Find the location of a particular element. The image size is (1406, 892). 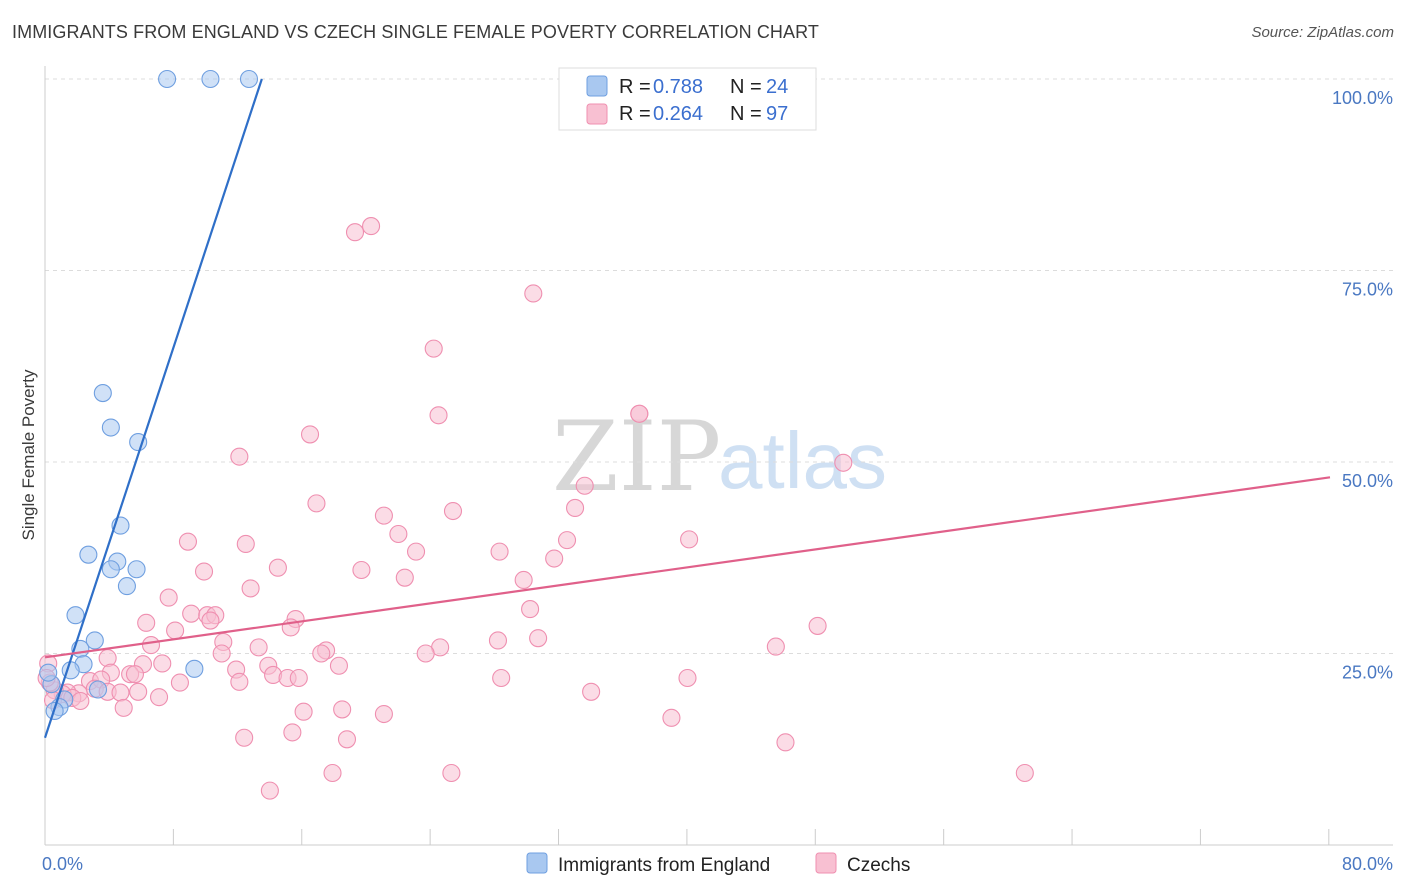

legend-swatch-england is located at coordinates (597, 86).